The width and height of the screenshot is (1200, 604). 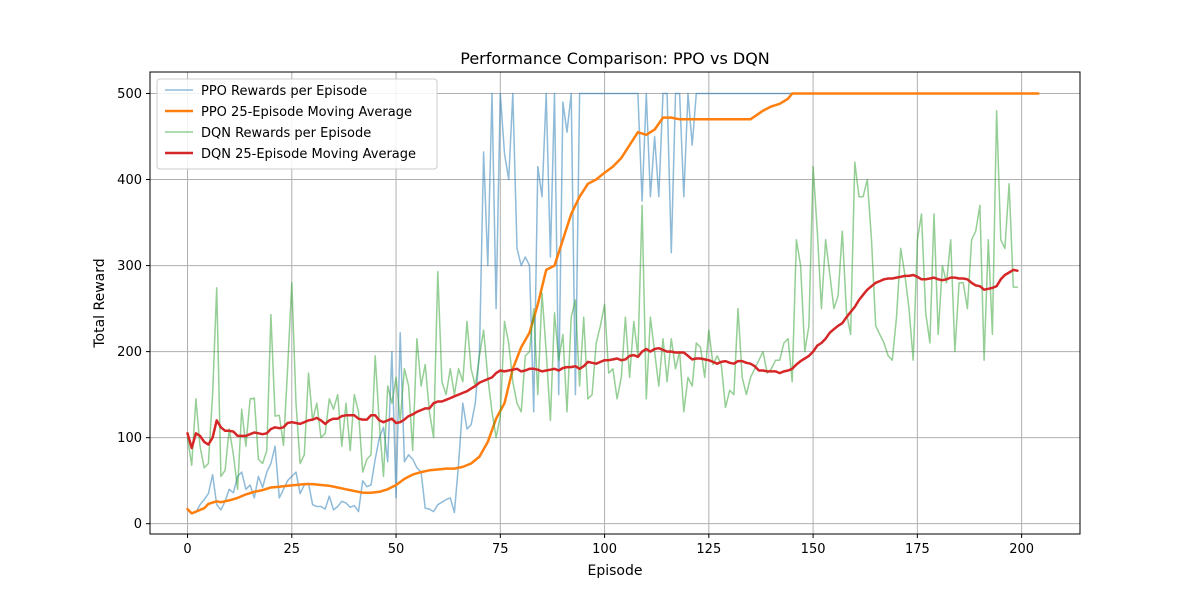 I want to click on x-axis-ticks: 0 25 50 75 100 125 150 175 200, so click(x=608, y=545).